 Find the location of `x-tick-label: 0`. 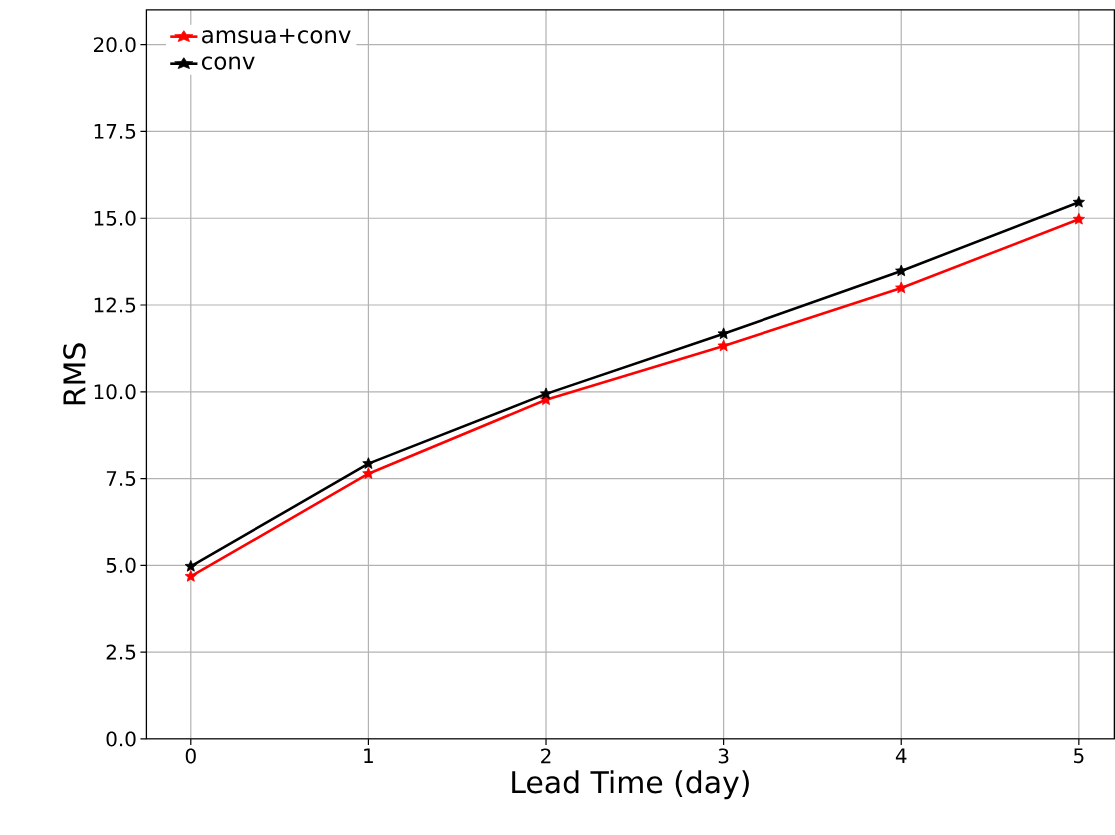

x-tick-label: 0 is located at coordinates (190, 756).